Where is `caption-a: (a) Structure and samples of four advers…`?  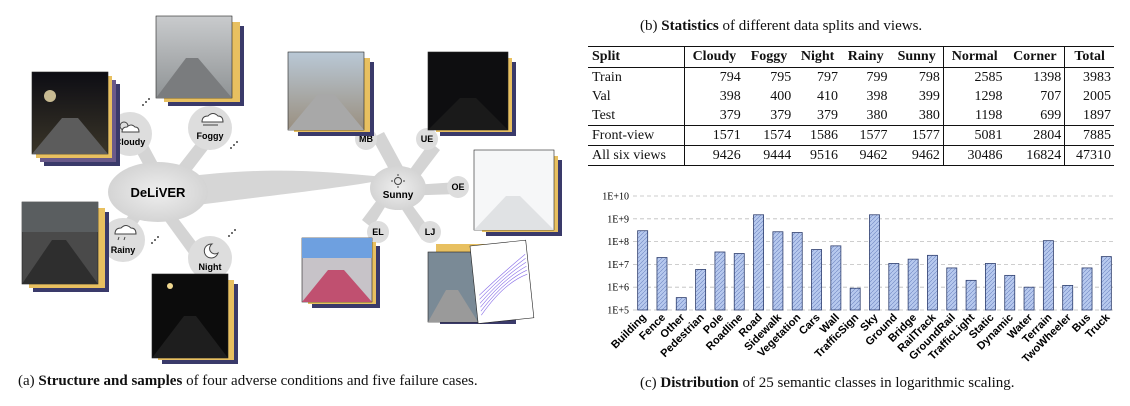 caption-a: (a) Structure and samples of four advers… is located at coordinates (248, 381).